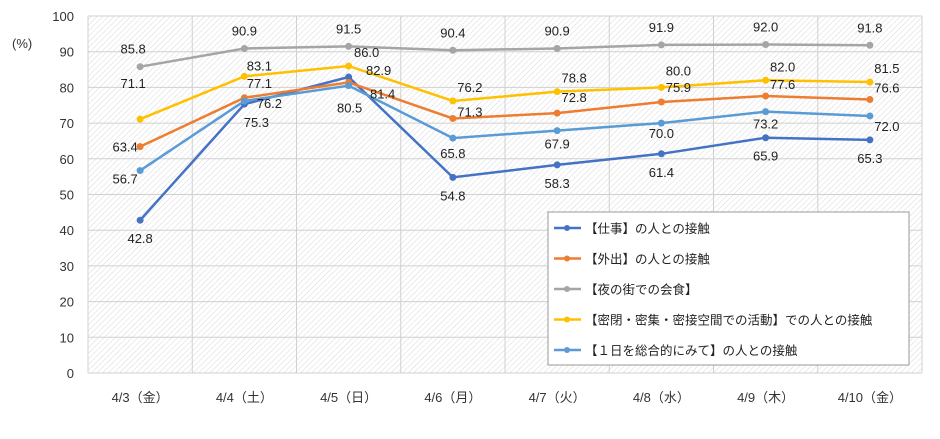 Image resolution: width=940 pixels, height=439 pixels. I want to click on data-label: 72.0, so click(886, 126).